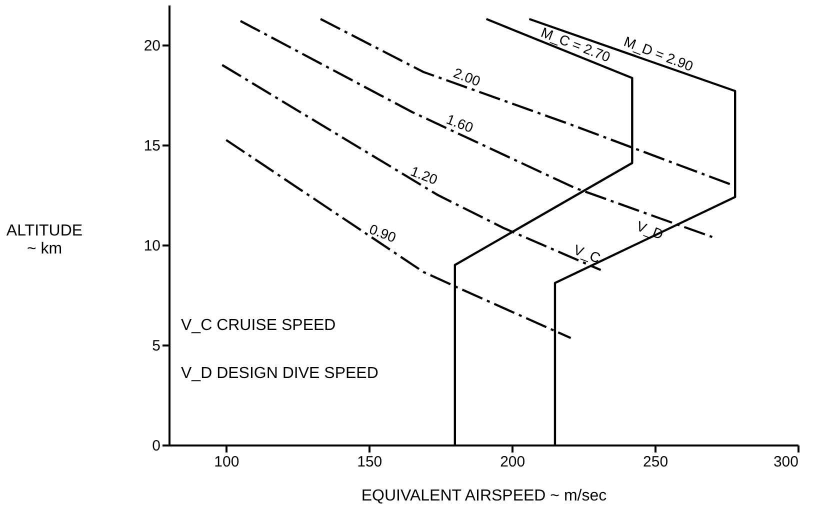  I want to click on annotation: V_C CRUISE SPEED, so click(258, 325).